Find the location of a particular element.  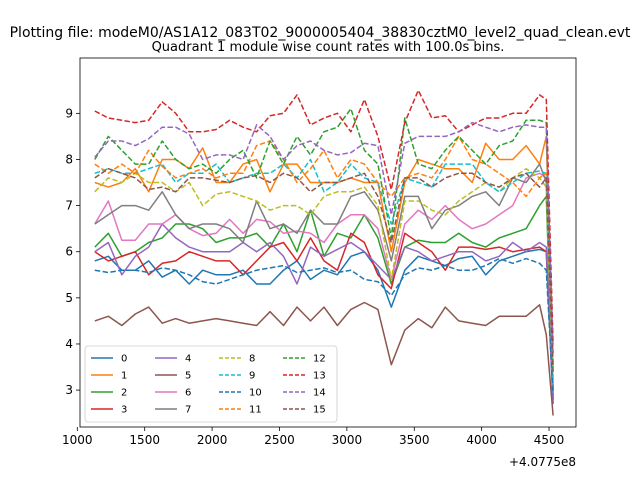

y-tick-label: 3 is located at coordinates (69, 390).